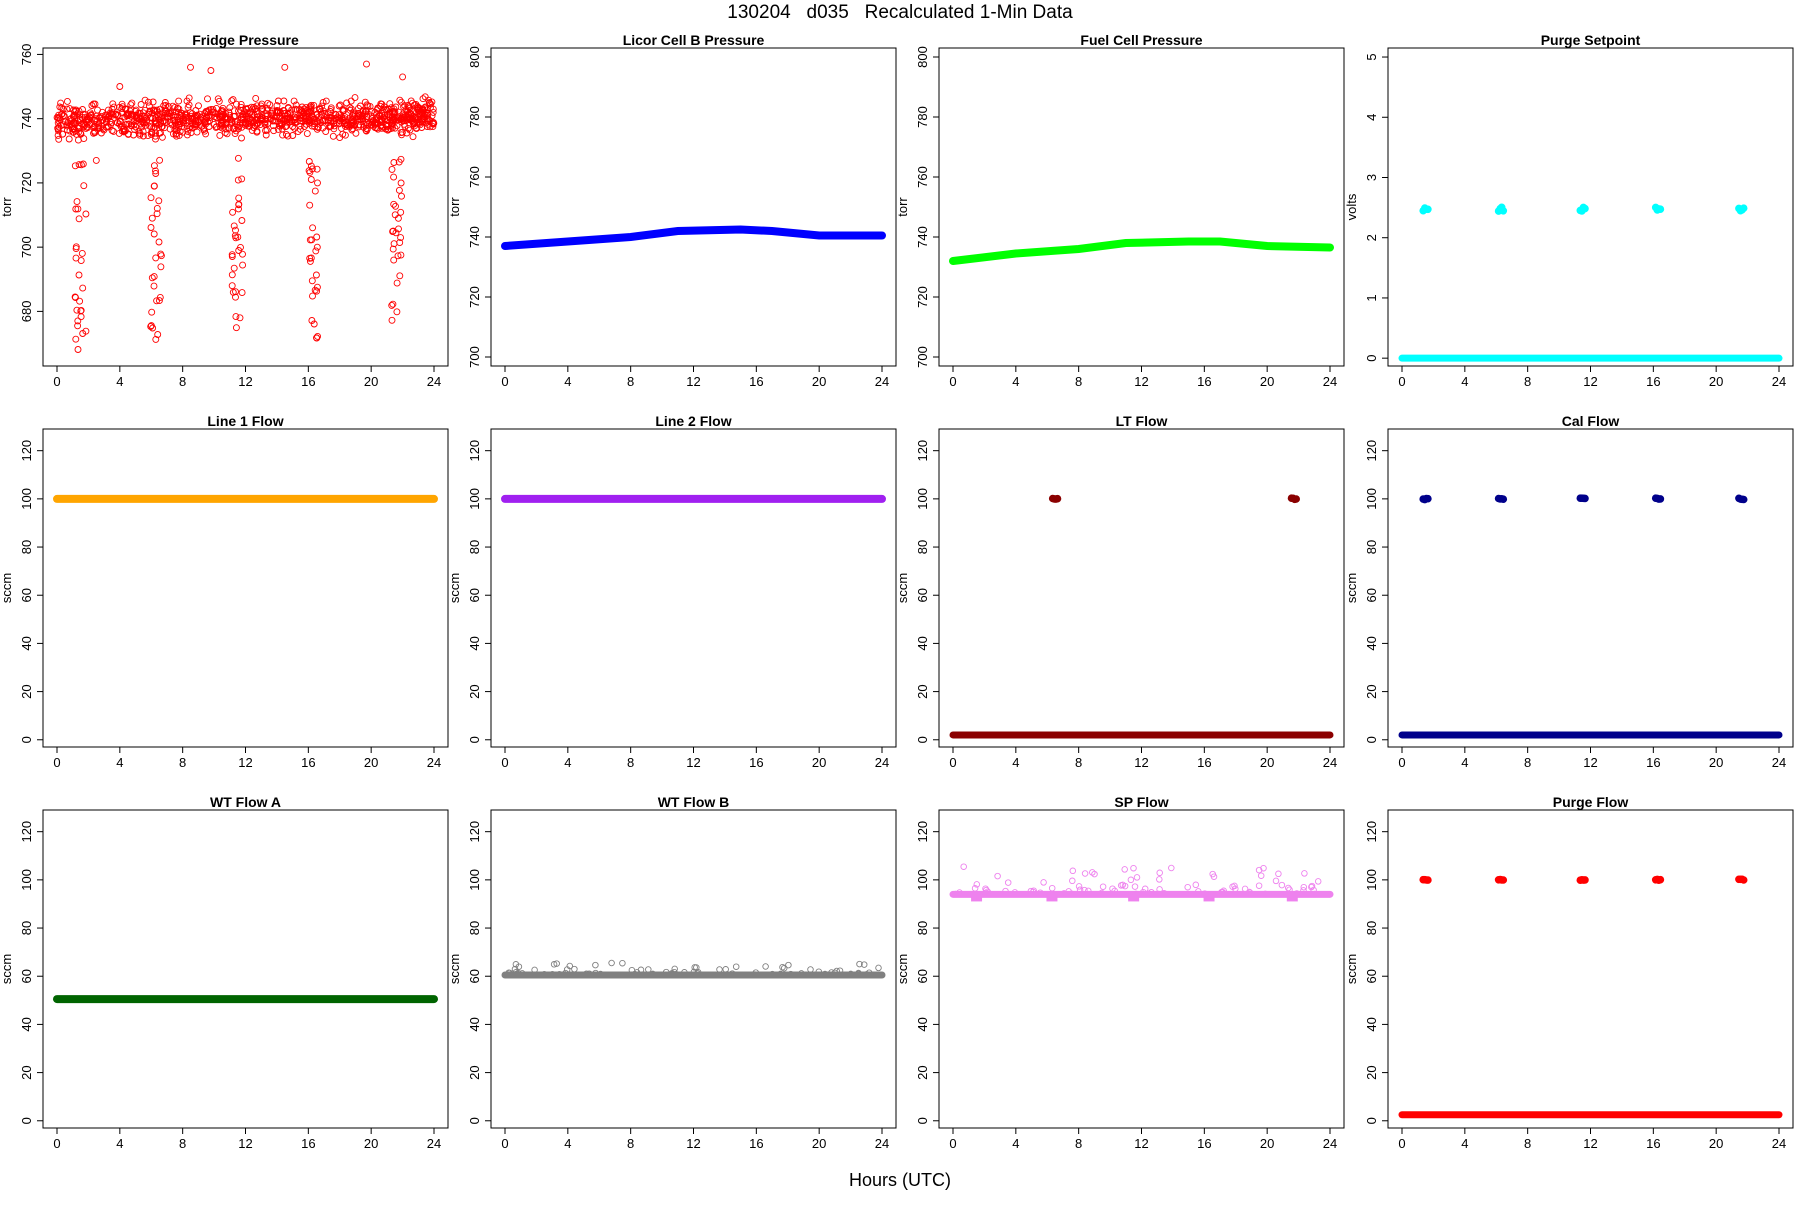  I want to click on y-tick-label: 80, so click(922, 928).